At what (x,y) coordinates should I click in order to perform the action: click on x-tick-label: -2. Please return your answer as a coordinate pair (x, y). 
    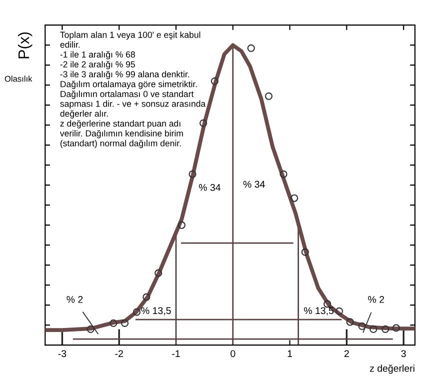
    Looking at the image, I should click on (119, 353).